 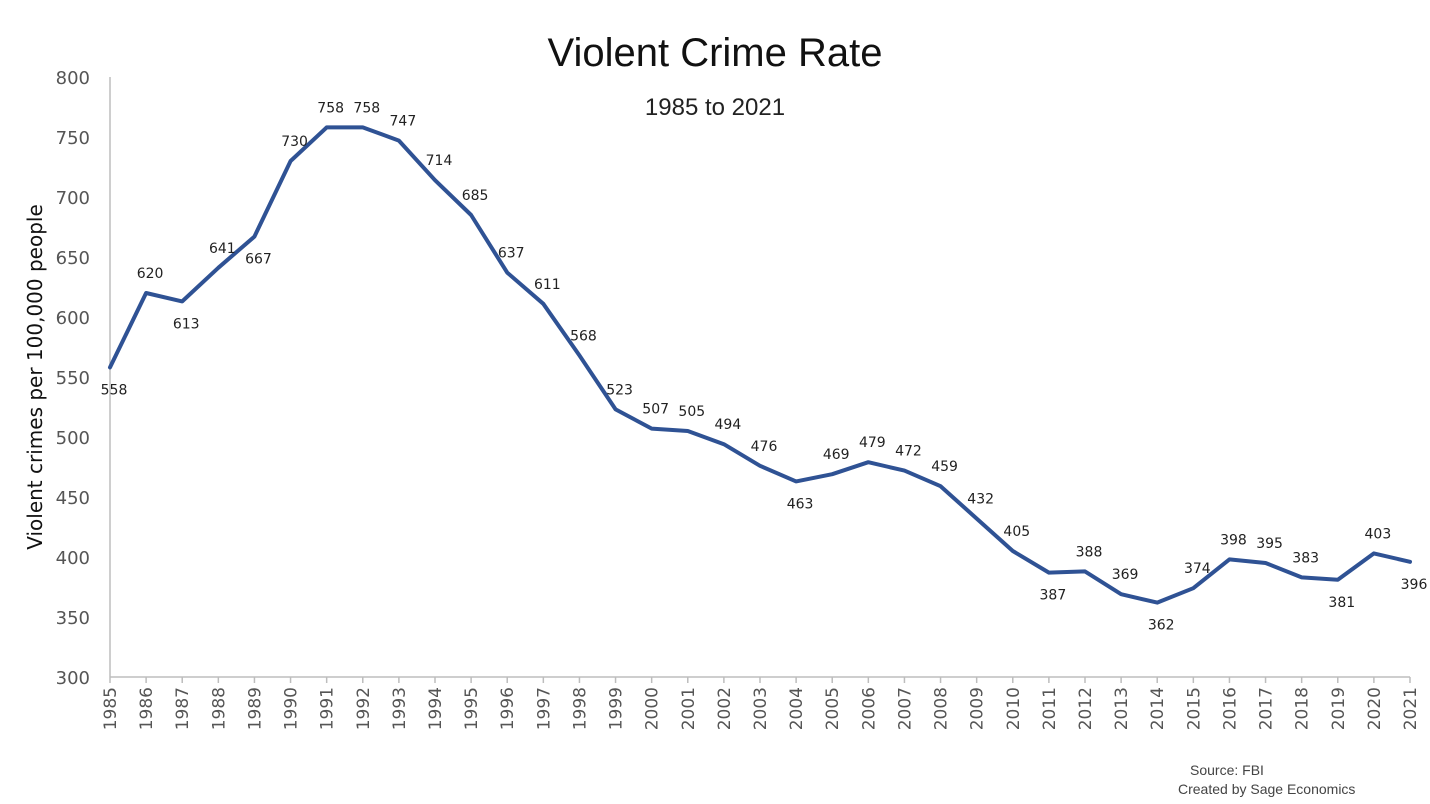 I want to click on y-tick-label: 500, so click(x=73, y=438).